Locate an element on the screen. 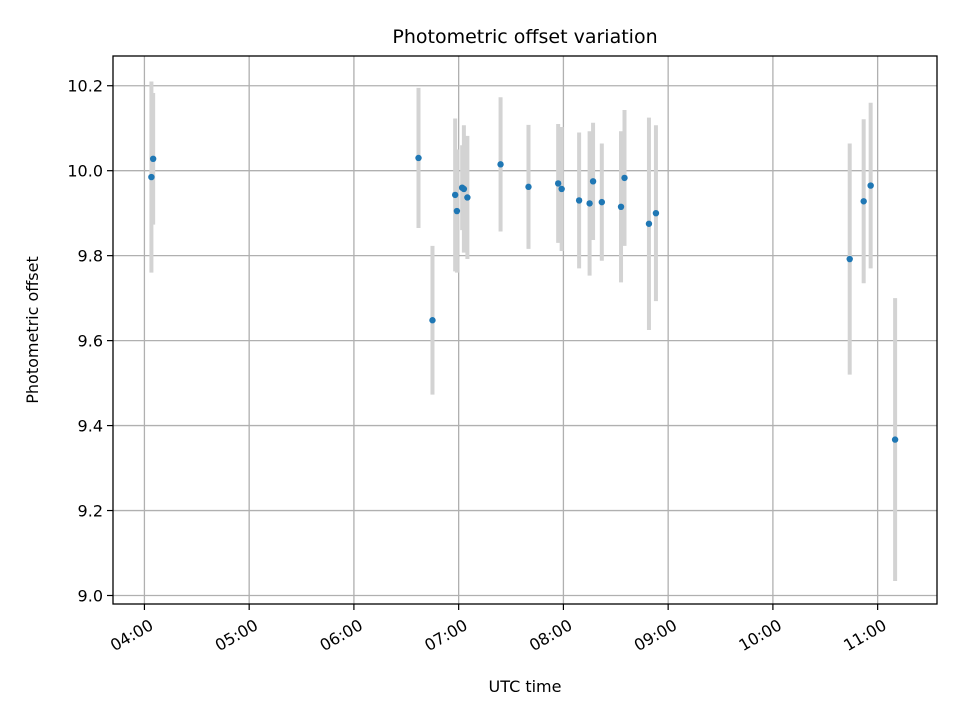  x-tick-label: 11:00 is located at coordinates (864, 635).